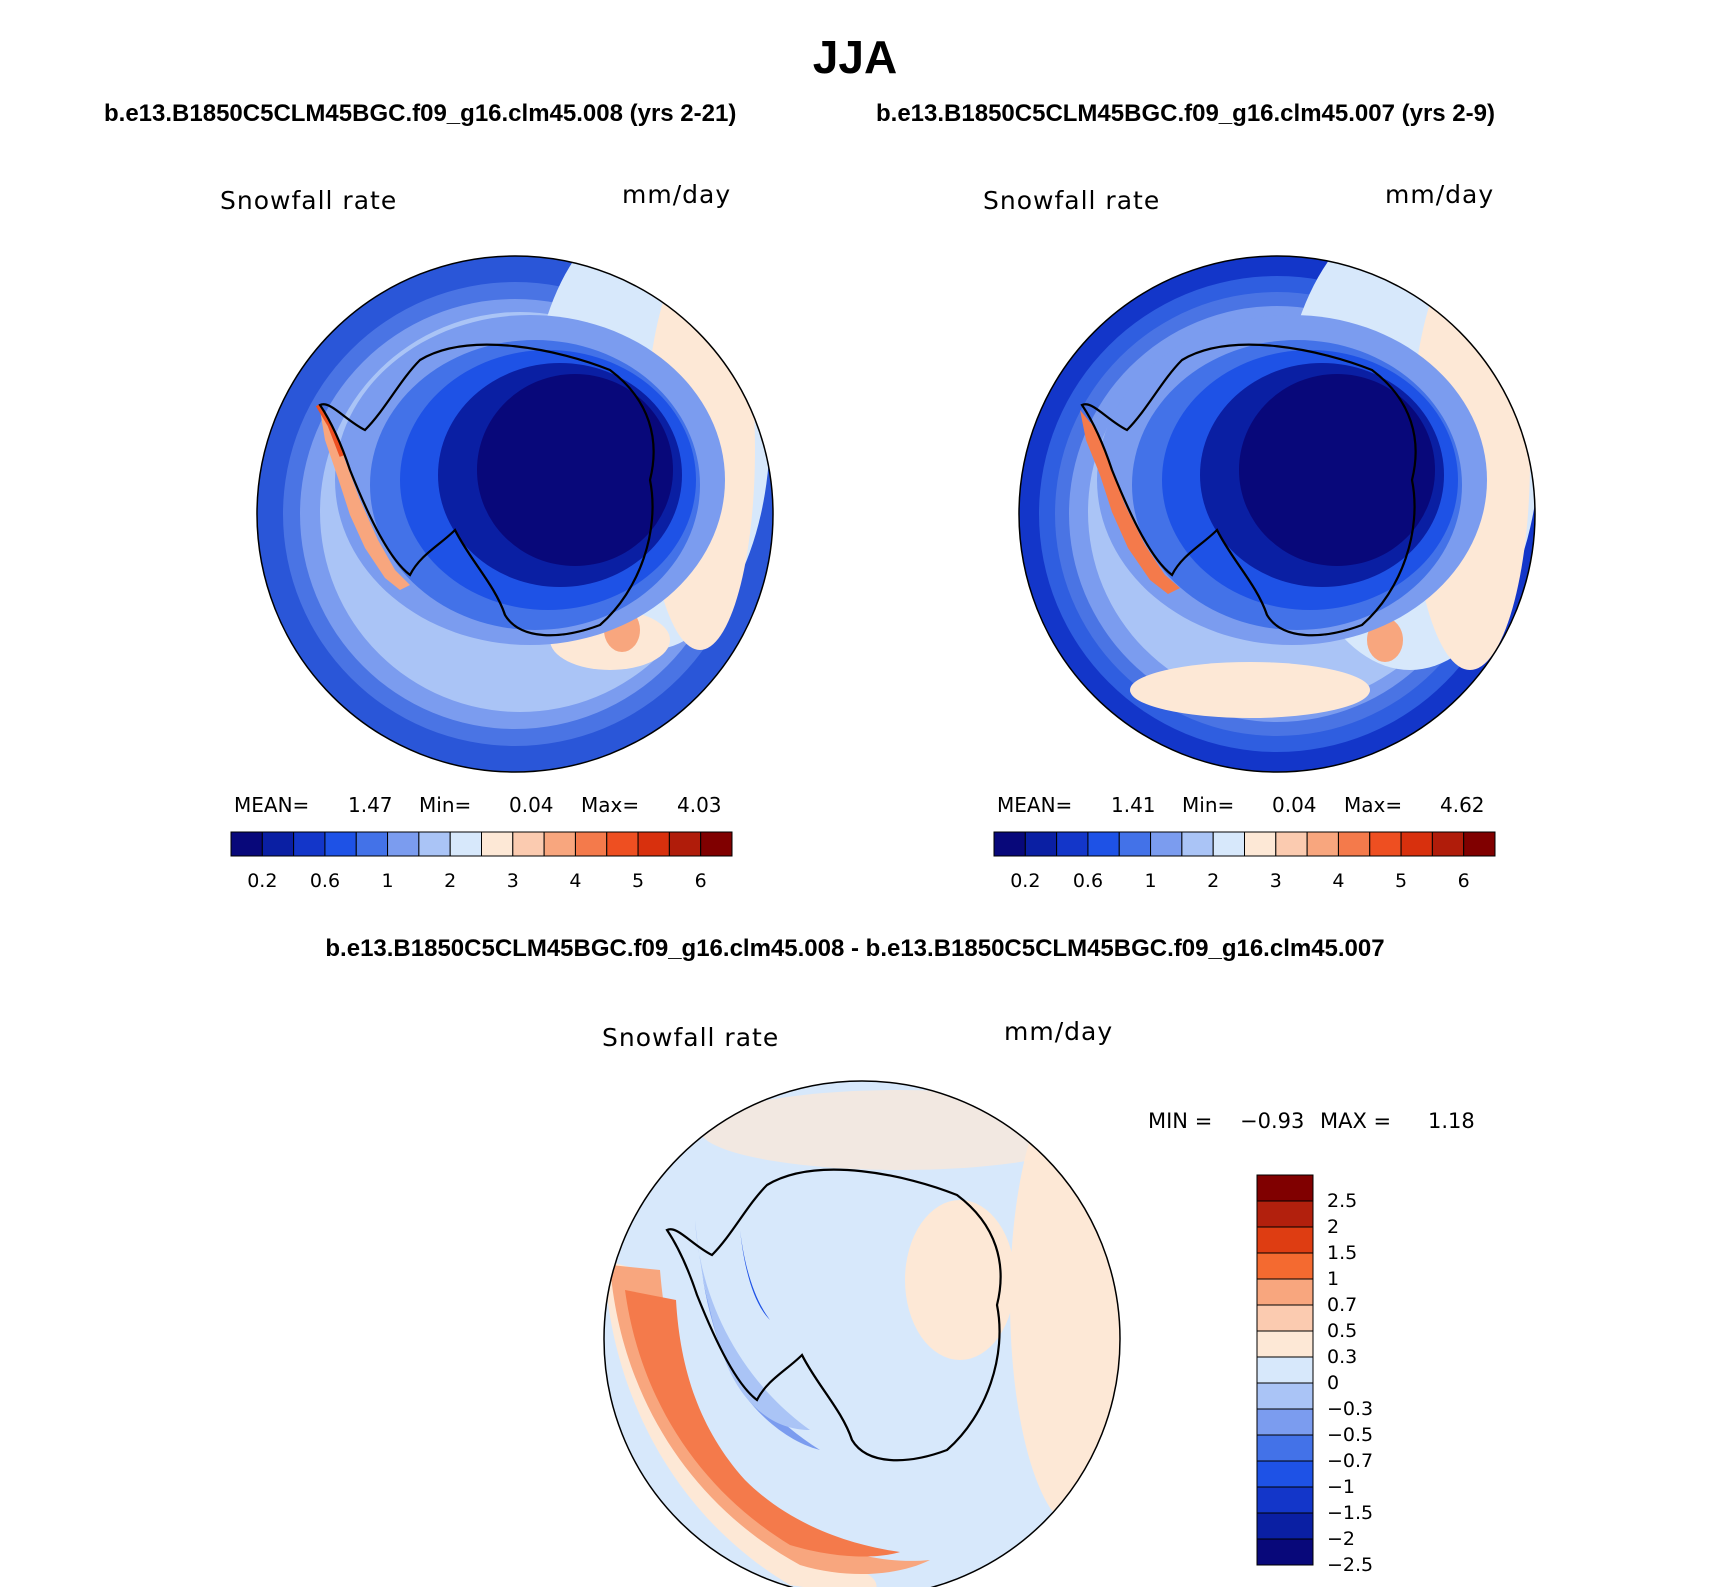 The height and width of the screenshot is (1587, 1710). What do you see at coordinates (1338, 881) in the screenshot?
I see `panel2-colorbar-tick-label: 4` at bounding box center [1338, 881].